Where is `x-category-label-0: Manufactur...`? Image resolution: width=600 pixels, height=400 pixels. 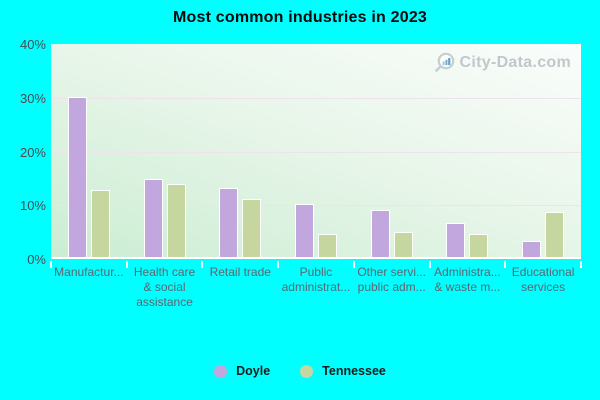 x-category-label-0: Manufactur... is located at coordinates (89, 272).